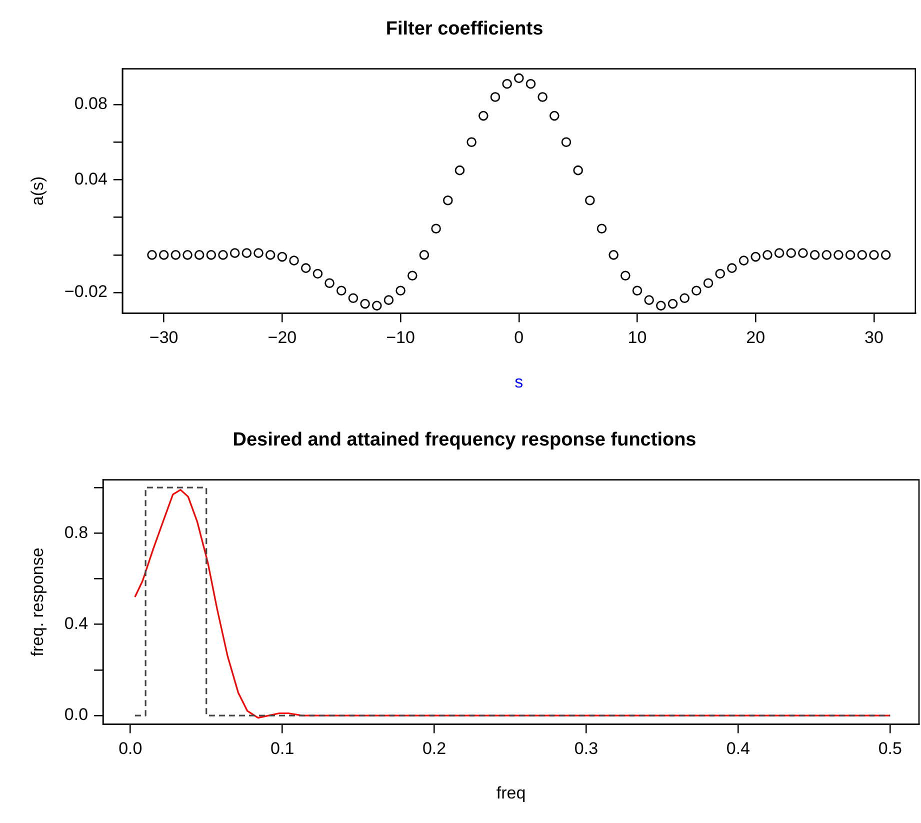  What do you see at coordinates (130, 748) in the screenshot?
I see `x-tick-label: 0.0` at bounding box center [130, 748].